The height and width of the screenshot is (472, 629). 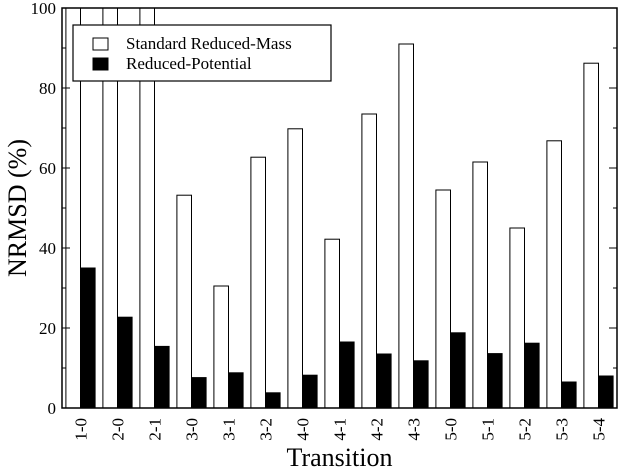 I want to click on legend-swatch-standard-reduced-mass, so click(x=100, y=44).